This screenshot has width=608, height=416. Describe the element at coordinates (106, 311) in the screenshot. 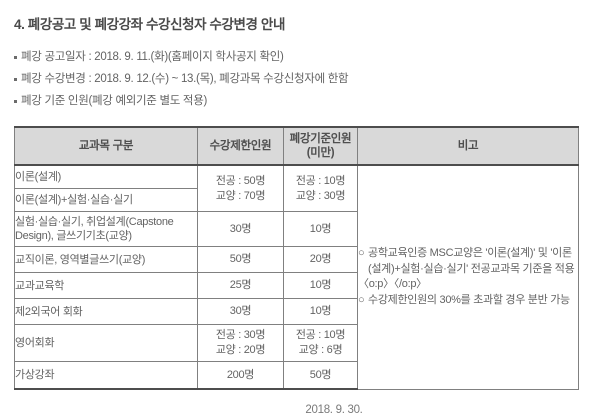

I see `cell-subject: 제2외국어 회화` at that location.